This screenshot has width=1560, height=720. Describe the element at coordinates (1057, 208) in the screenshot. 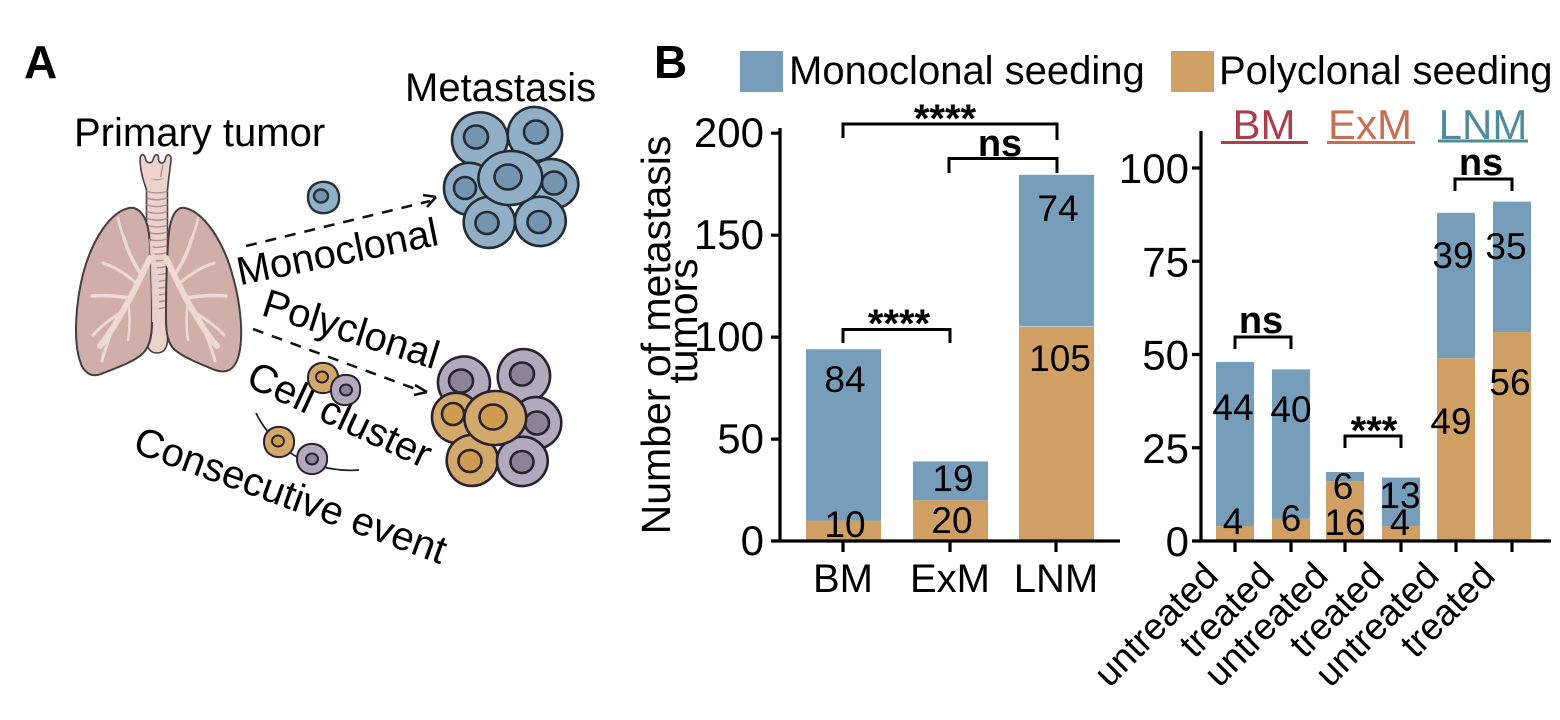

I see `svg-text: 74` at that location.